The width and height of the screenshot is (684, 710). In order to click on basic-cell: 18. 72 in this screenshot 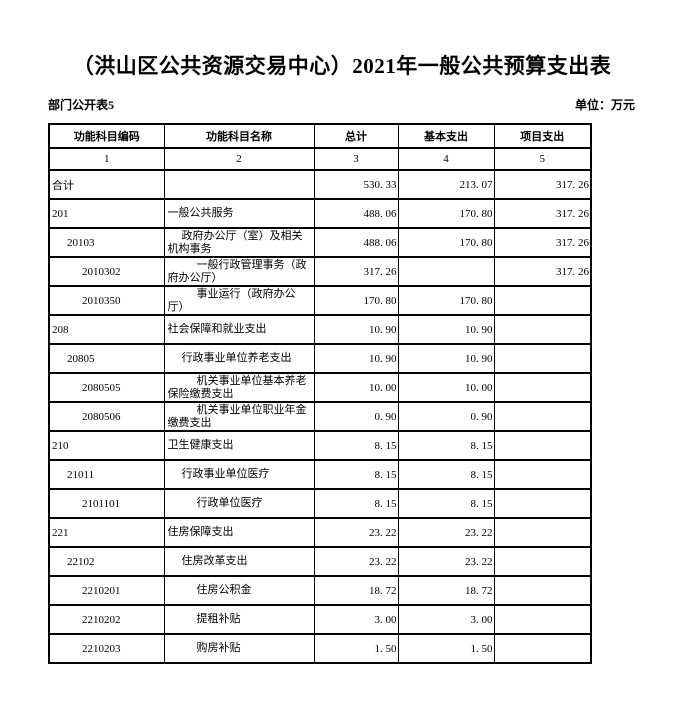, I will do `click(446, 590)`.